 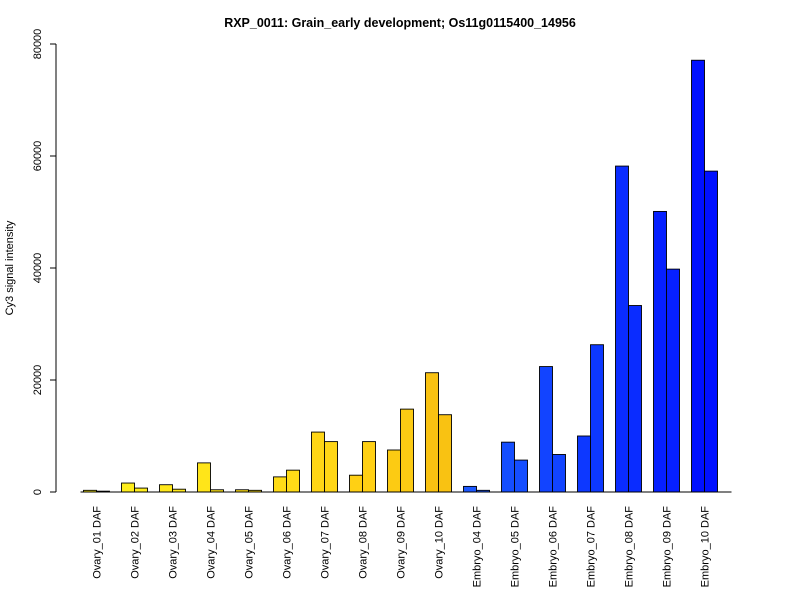 What do you see at coordinates (516, 547) in the screenshot?
I see `x-tick-label: Embryo_05 DAF` at bounding box center [516, 547].